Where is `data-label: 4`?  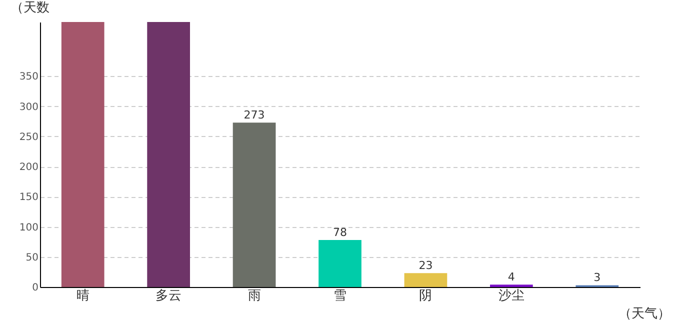 data-label: 4 is located at coordinates (511, 277).